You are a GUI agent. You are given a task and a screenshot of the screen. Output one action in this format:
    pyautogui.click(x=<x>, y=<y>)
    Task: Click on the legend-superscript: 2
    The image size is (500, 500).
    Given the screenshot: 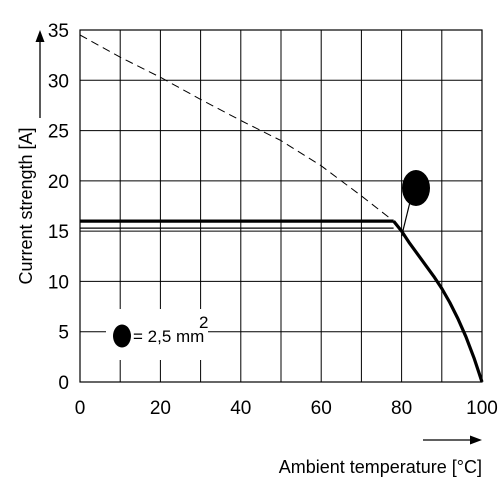 What is the action you would take?
    pyautogui.click(x=203, y=322)
    